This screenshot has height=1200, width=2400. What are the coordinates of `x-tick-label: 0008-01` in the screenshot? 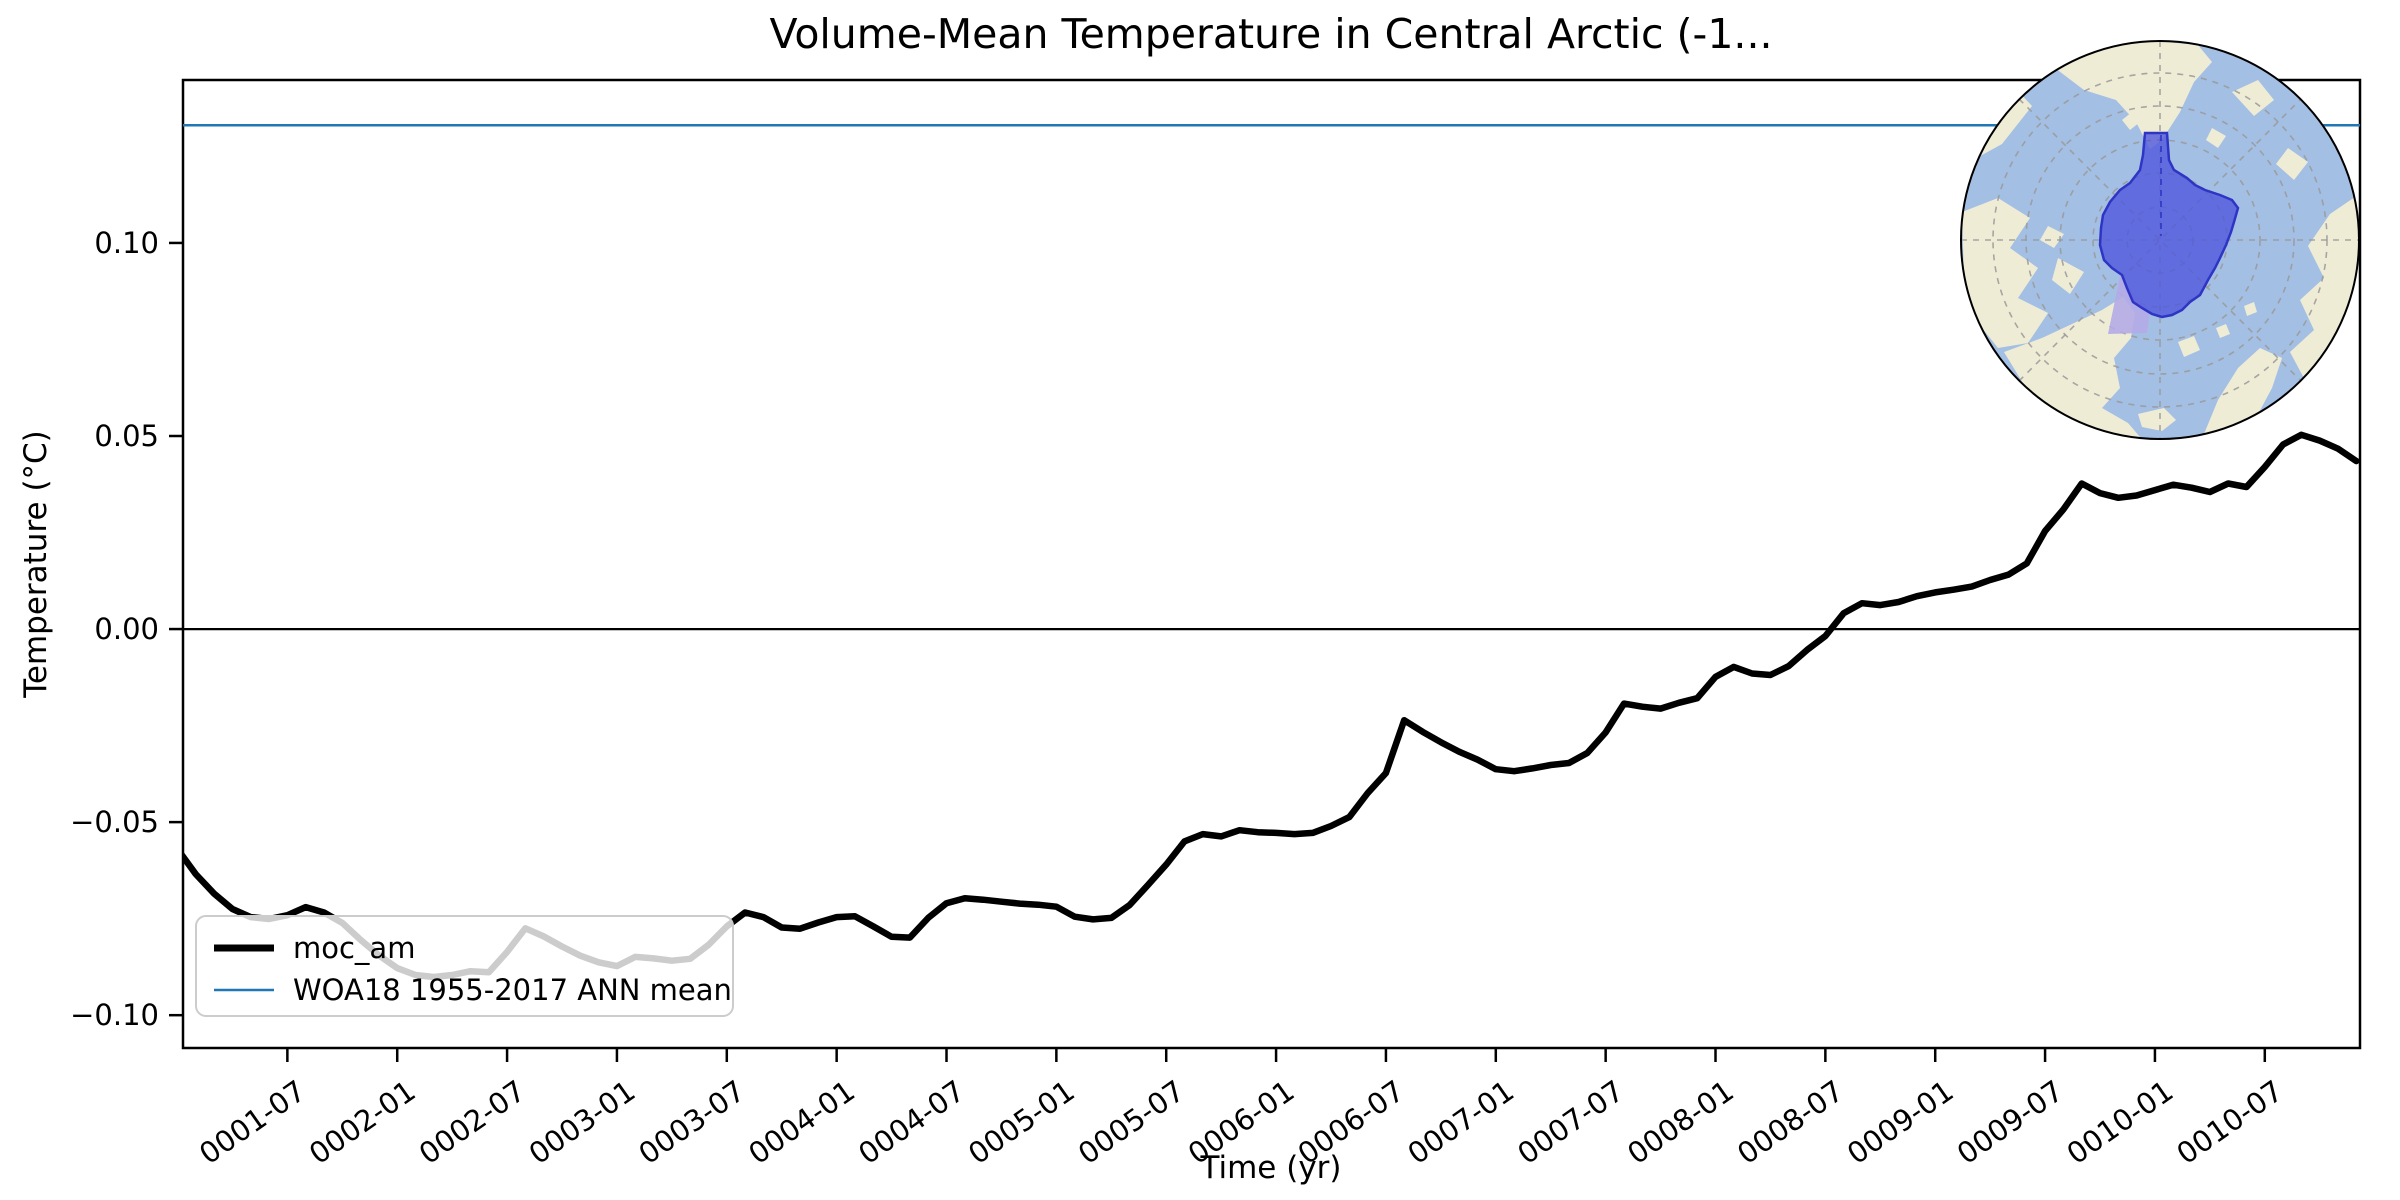 It's located at (1680, 1122).